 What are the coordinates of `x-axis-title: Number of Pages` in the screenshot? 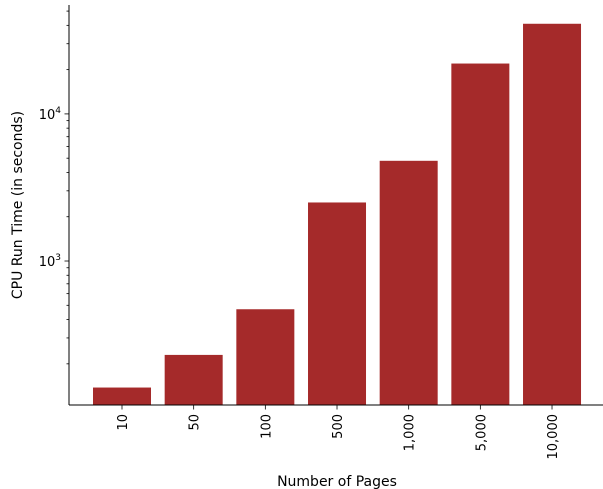 It's located at (337, 481).